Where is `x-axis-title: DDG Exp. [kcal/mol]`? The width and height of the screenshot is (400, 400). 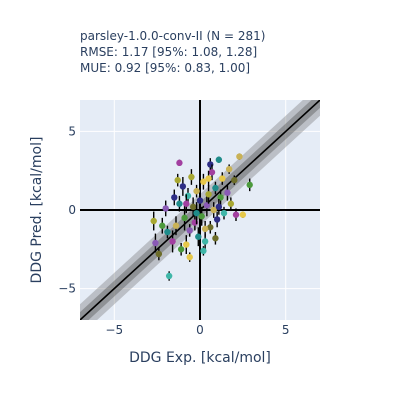 x-axis-title: DDG Exp. [kcal/mol] is located at coordinates (200, 358).